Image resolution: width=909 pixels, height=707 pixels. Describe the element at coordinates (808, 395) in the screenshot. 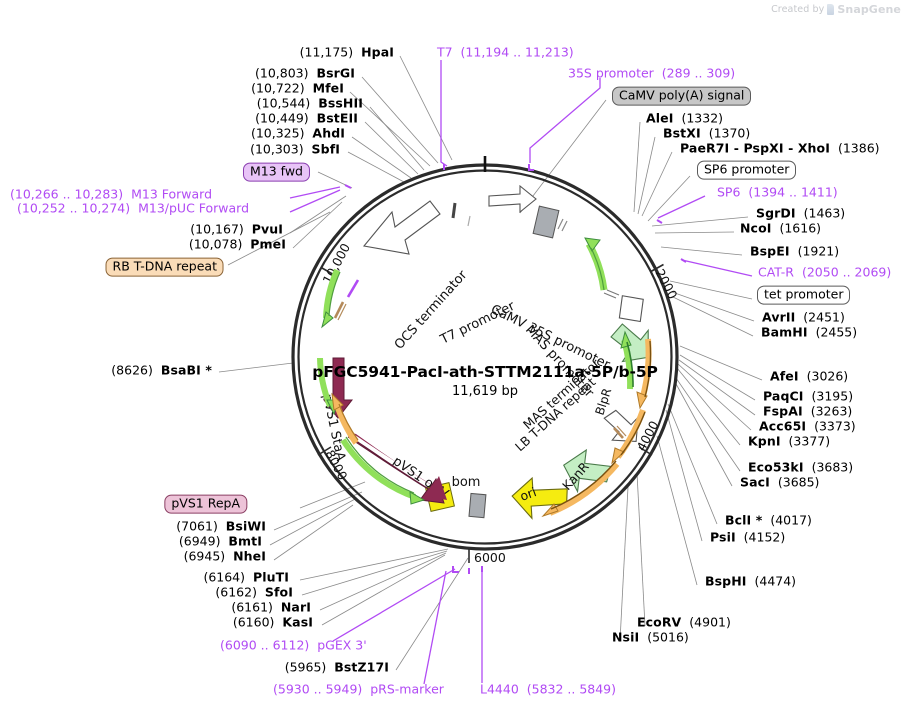

I see `enzyme-label-paqci: PaqCI (3195)` at that location.